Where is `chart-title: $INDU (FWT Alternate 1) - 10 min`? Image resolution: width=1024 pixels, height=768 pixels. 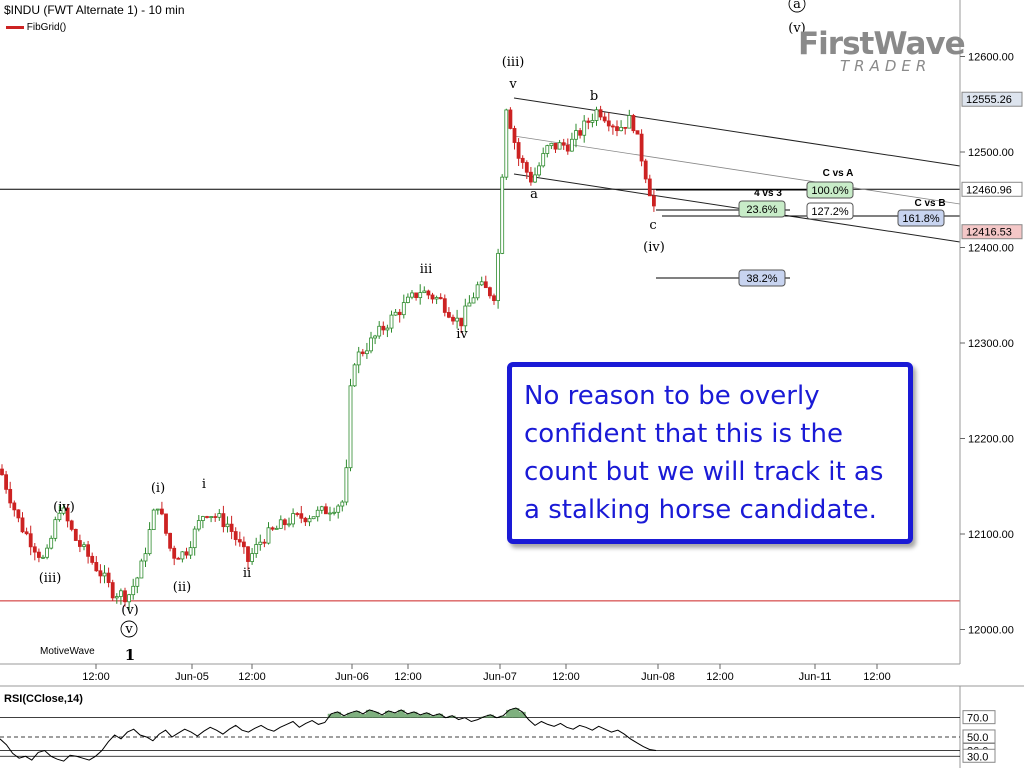
chart-title: $INDU (FWT Alternate 1) - 10 min is located at coordinates (94, 10).